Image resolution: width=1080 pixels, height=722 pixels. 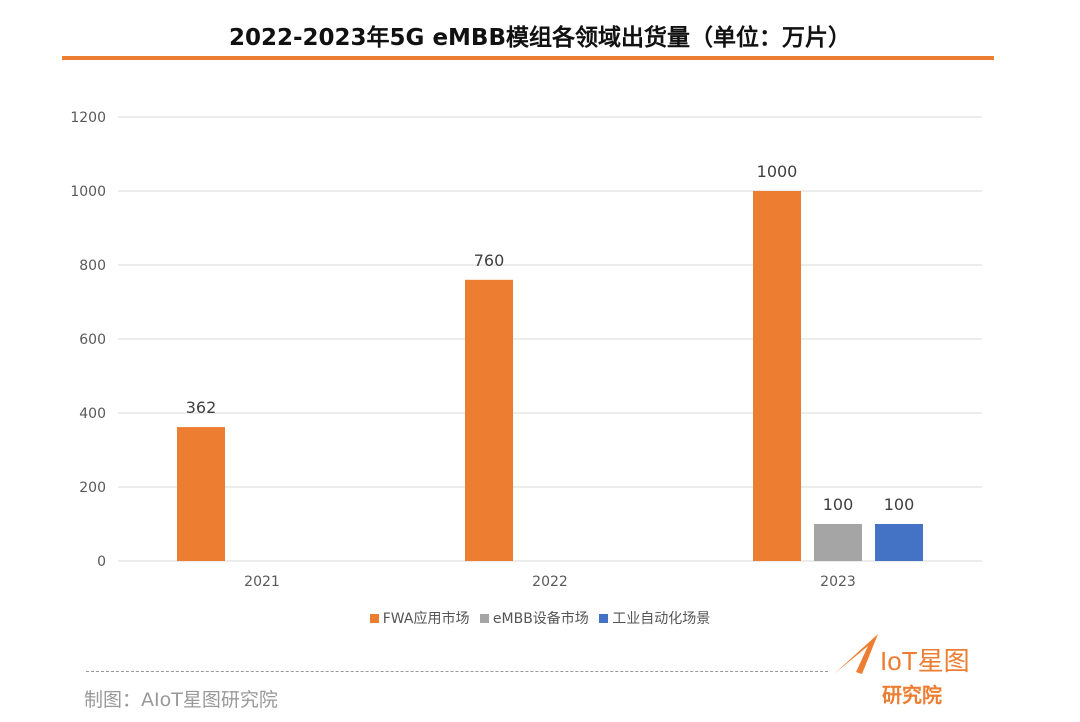 What do you see at coordinates (92, 266) in the screenshot?
I see `y-tick-label: 800` at bounding box center [92, 266].